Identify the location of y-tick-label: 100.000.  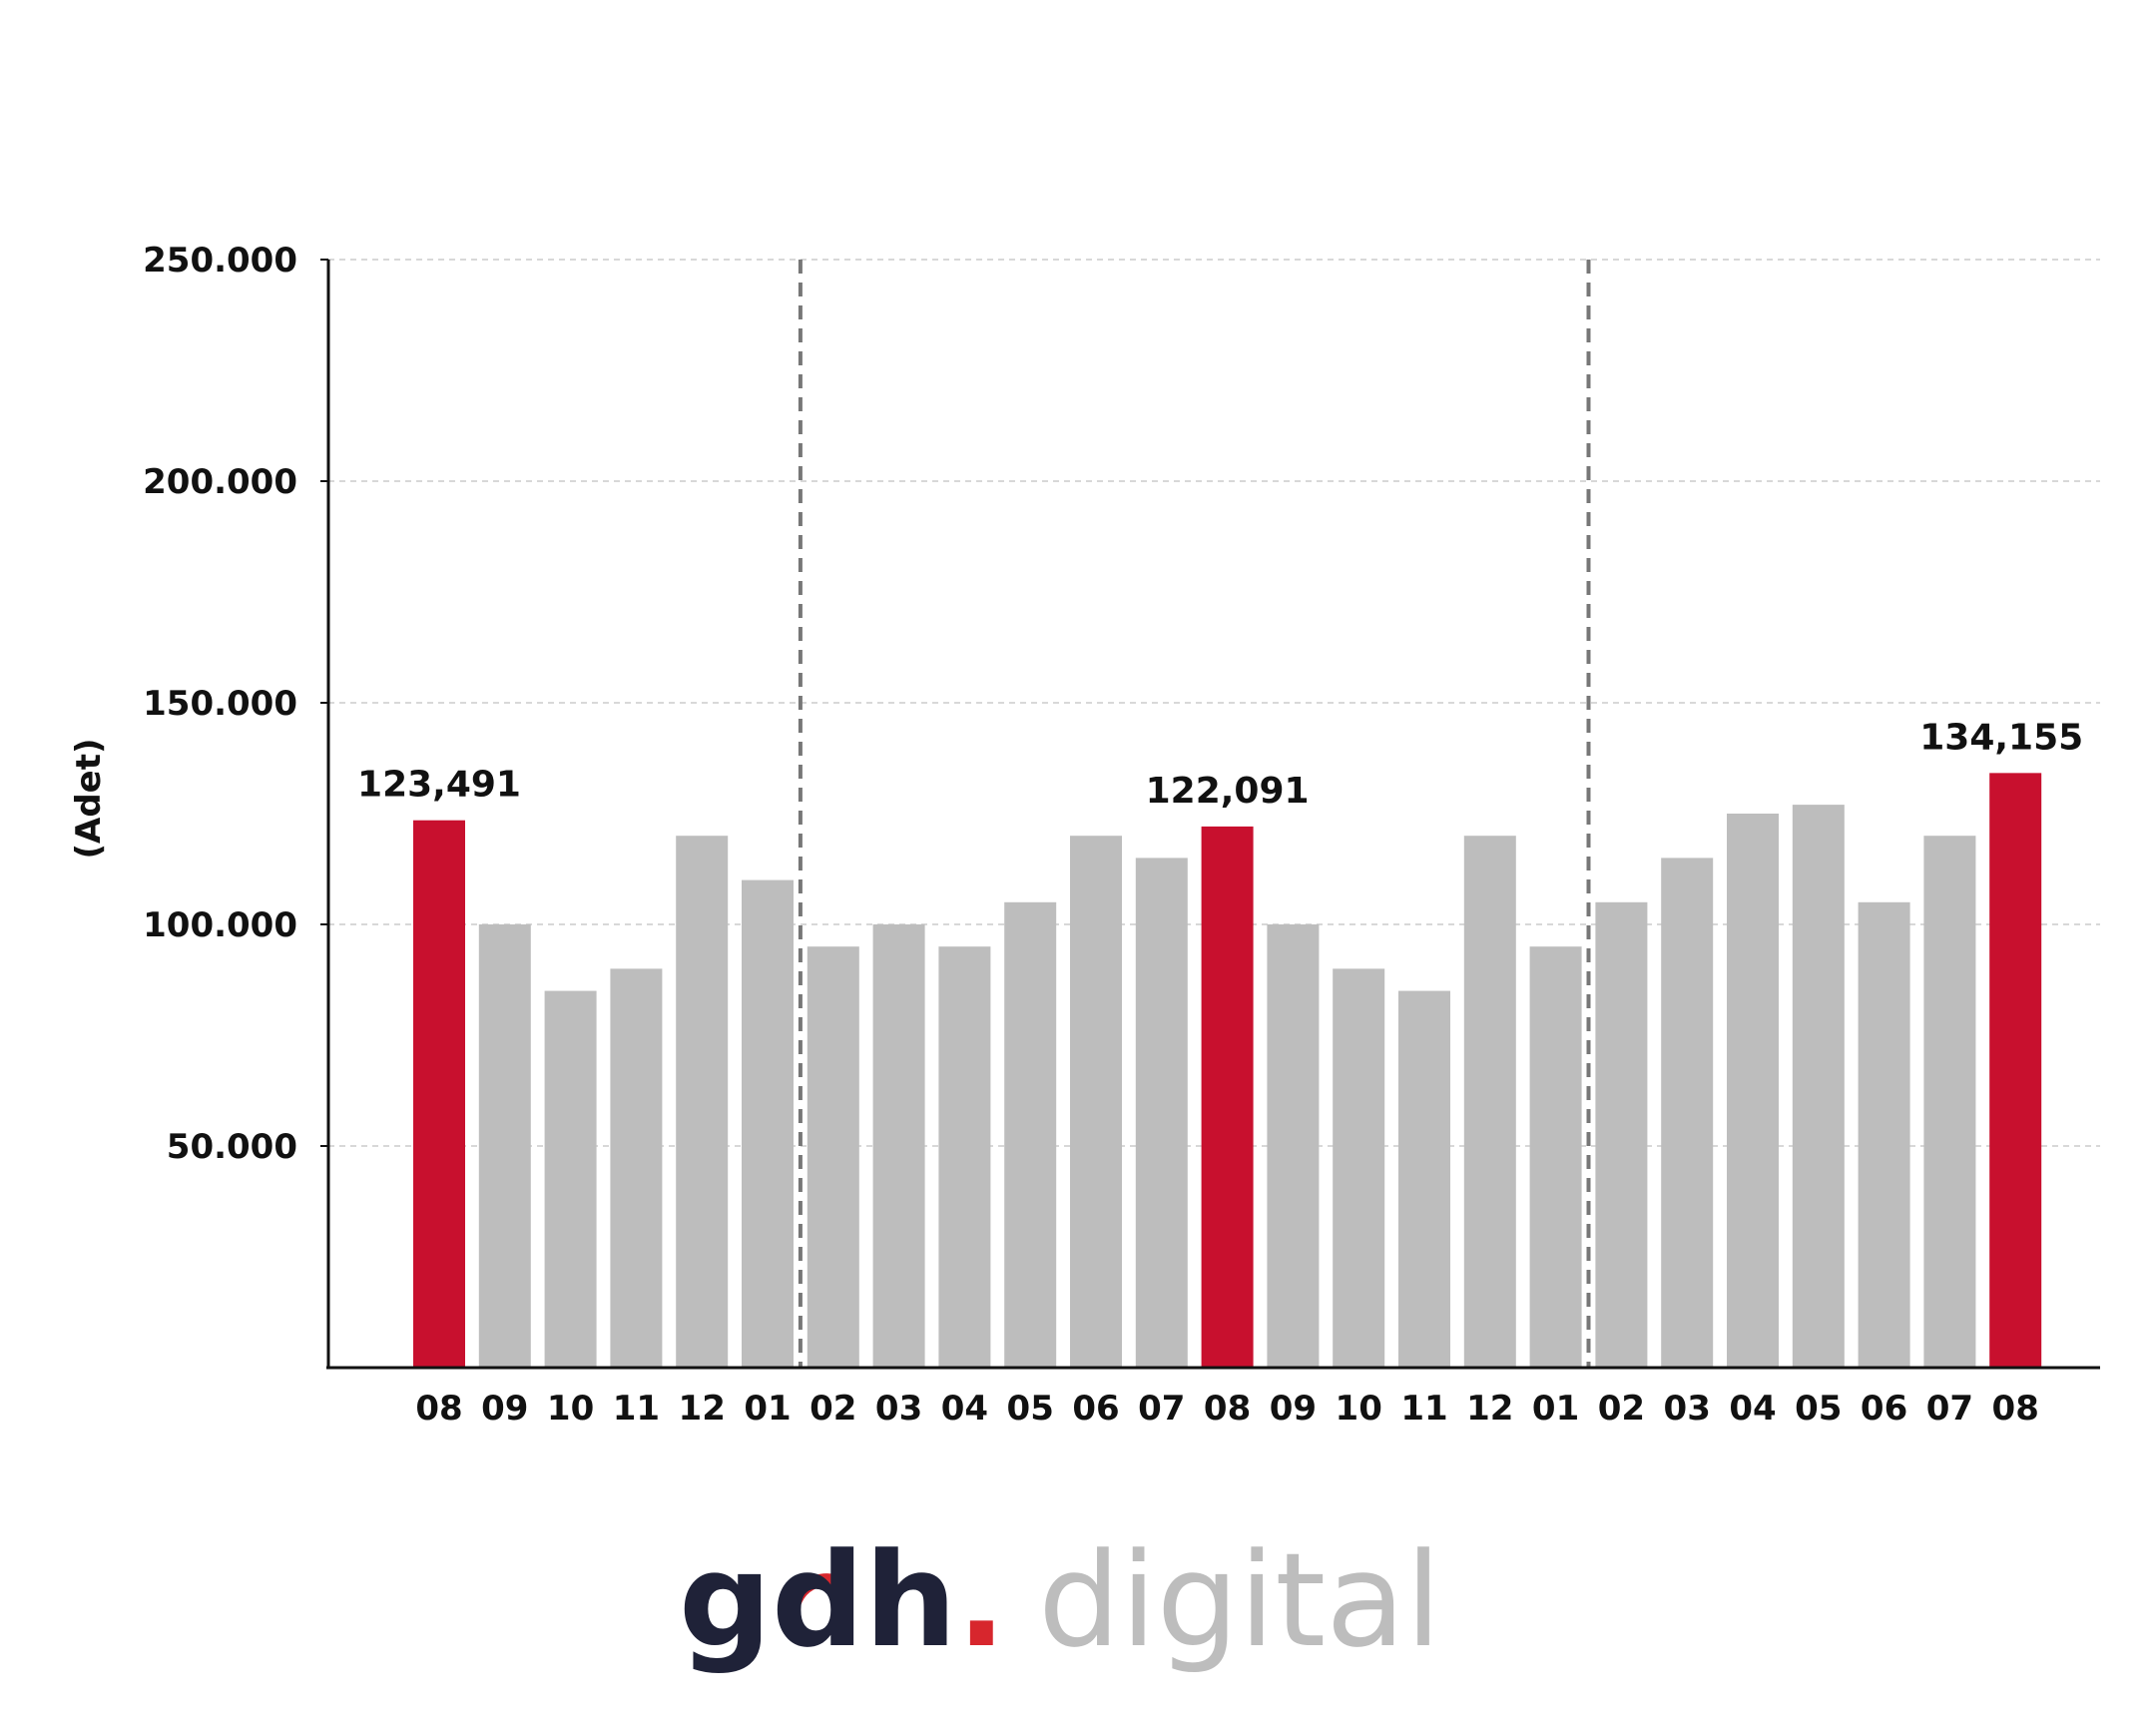
(220, 925).